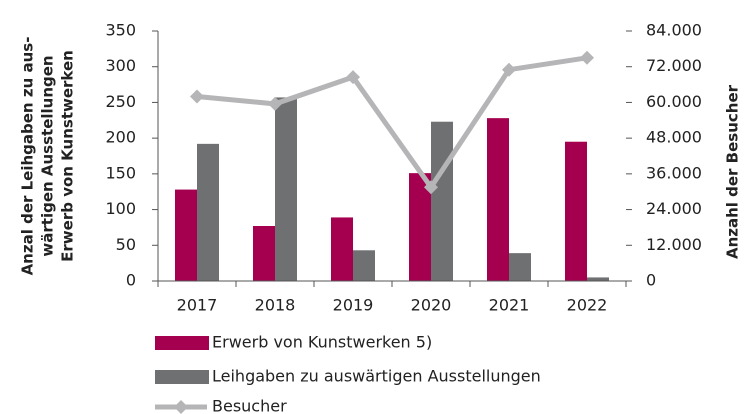  What do you see at coordinates (249, 405) in the screenshot?
I see `legend-label: Besucher` at bounding box center [249, 405].